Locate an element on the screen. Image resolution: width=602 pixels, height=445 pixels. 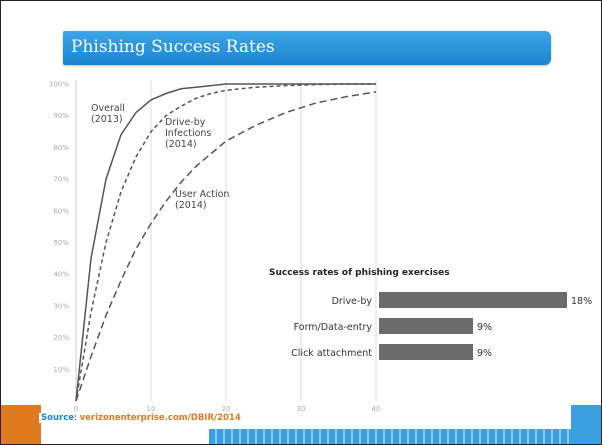
bar-category-label: Click attachment is located at coordinates (331, 353).